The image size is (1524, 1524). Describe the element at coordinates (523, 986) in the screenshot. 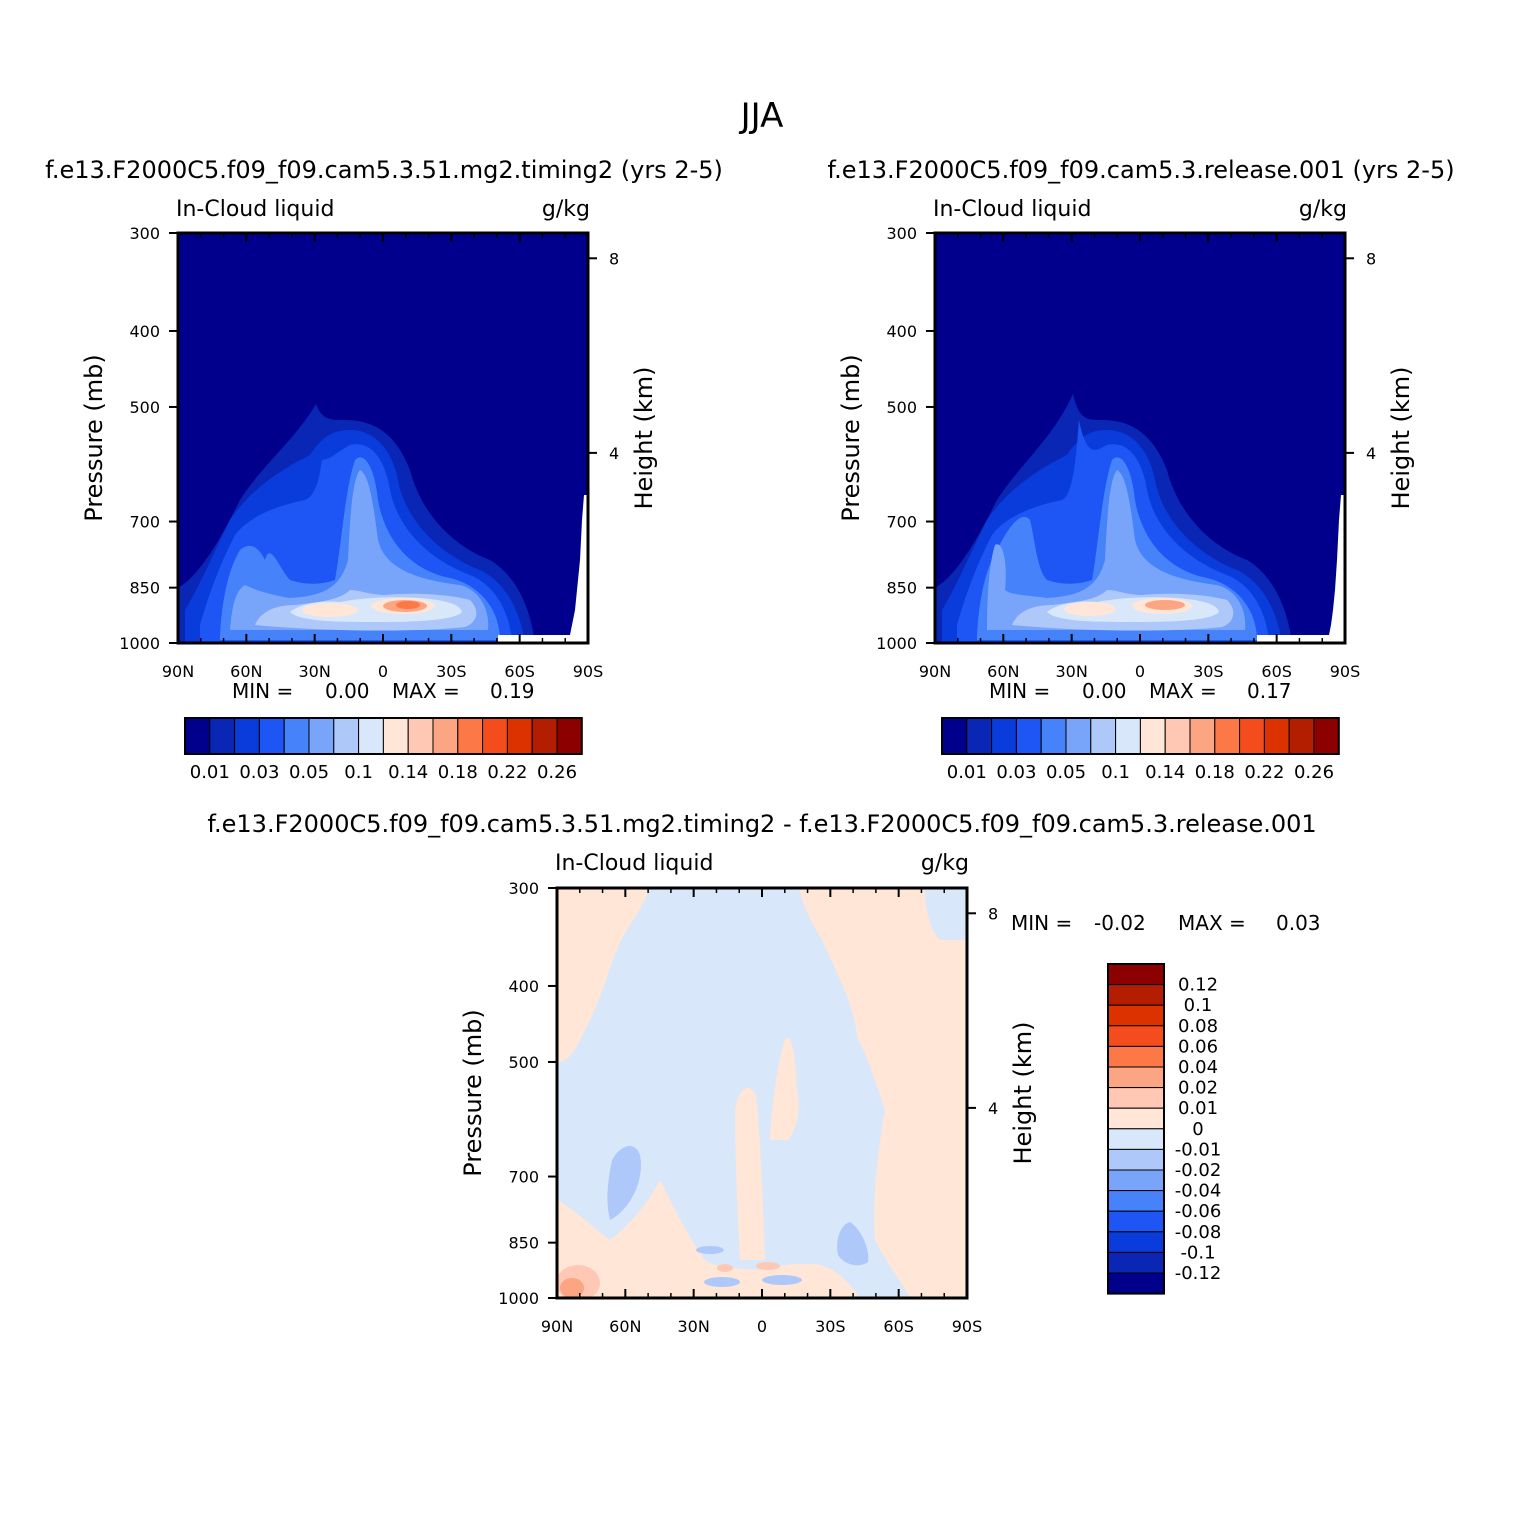

I see `panel-c-ytick-label: 400` at that location.